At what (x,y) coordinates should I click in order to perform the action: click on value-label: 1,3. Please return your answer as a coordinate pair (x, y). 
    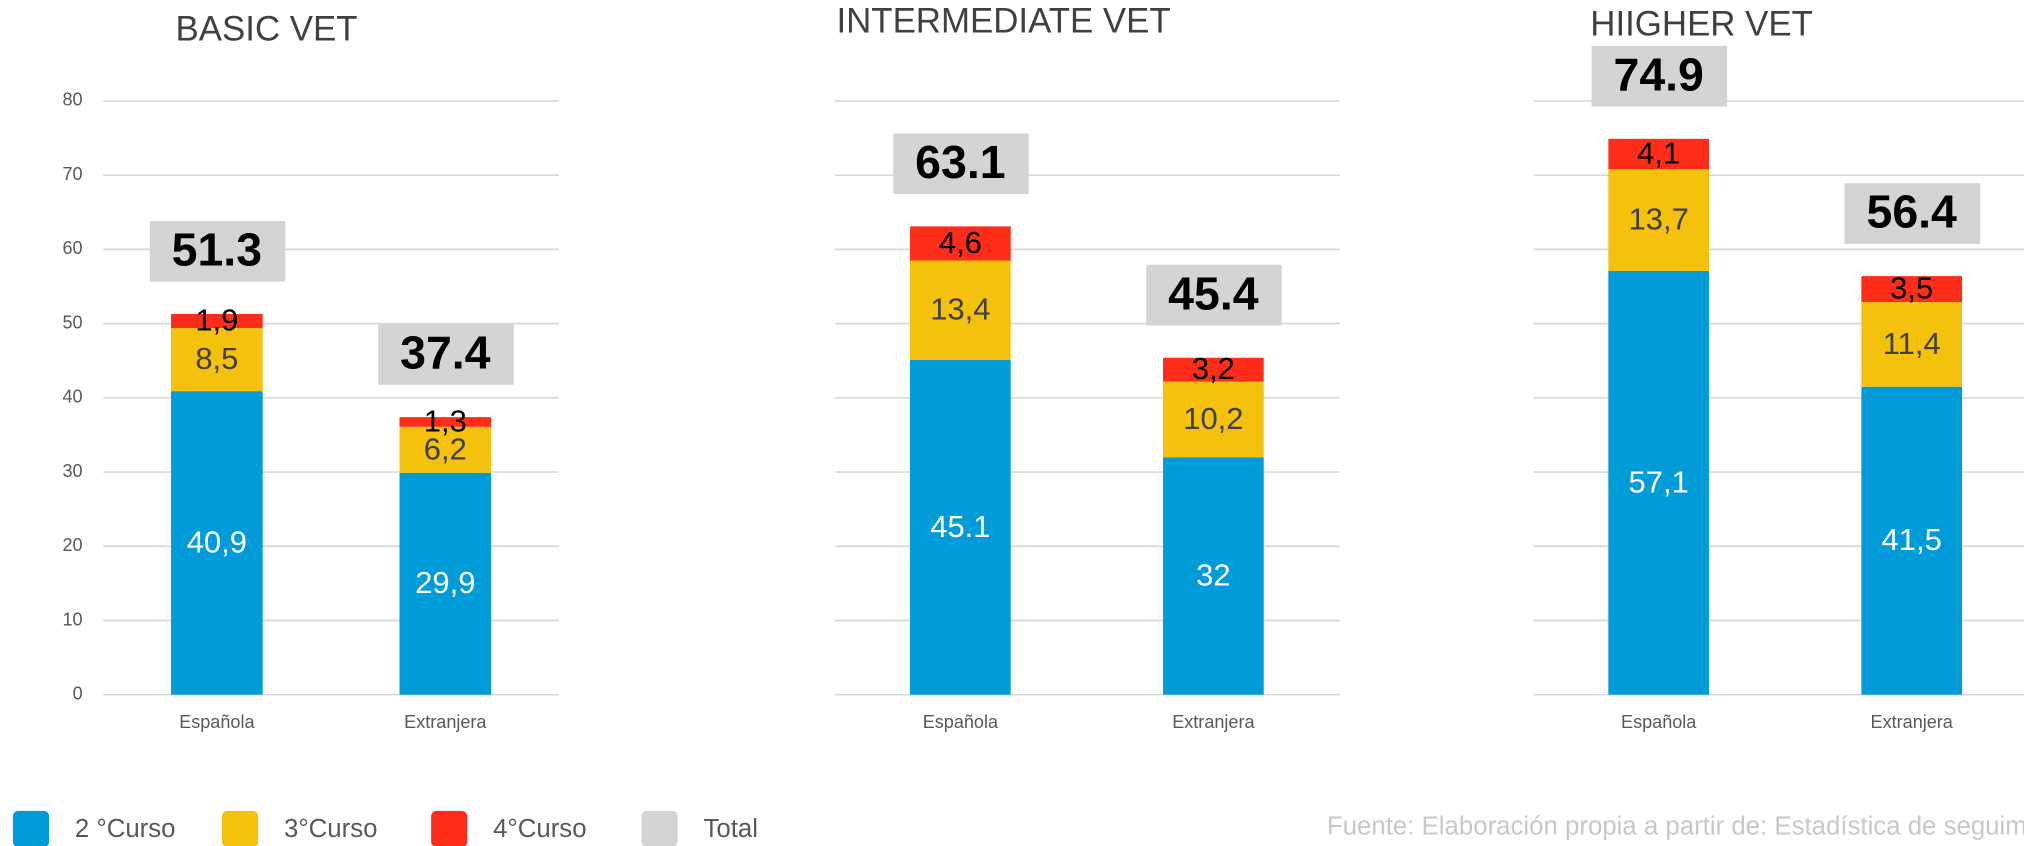
    Looking at the image, I should click on (445, 420).